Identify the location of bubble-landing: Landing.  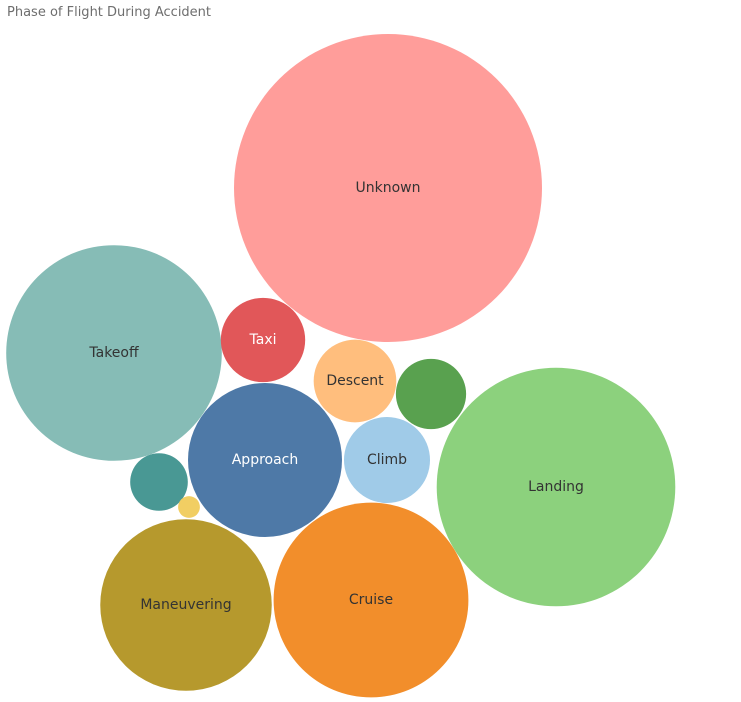
(556, 487).